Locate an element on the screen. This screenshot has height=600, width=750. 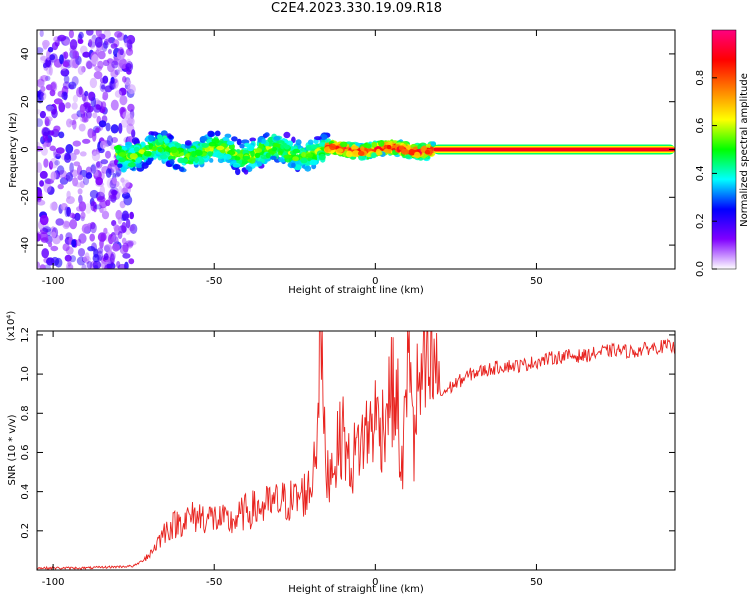
y-tick-label: 0.6 is located at coordinates (25, 453).